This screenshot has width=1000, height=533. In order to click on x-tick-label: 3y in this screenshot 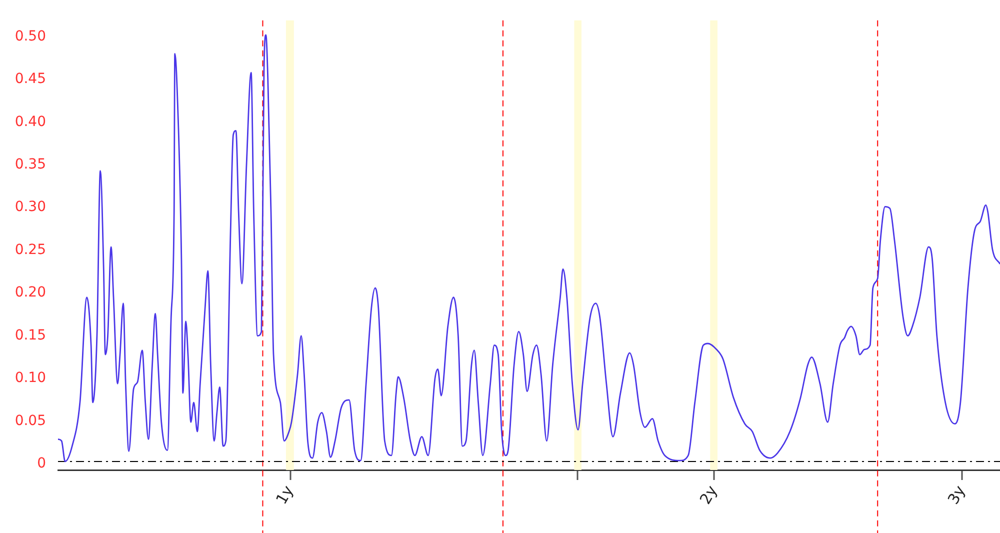, I will do `click(956, 495)`.